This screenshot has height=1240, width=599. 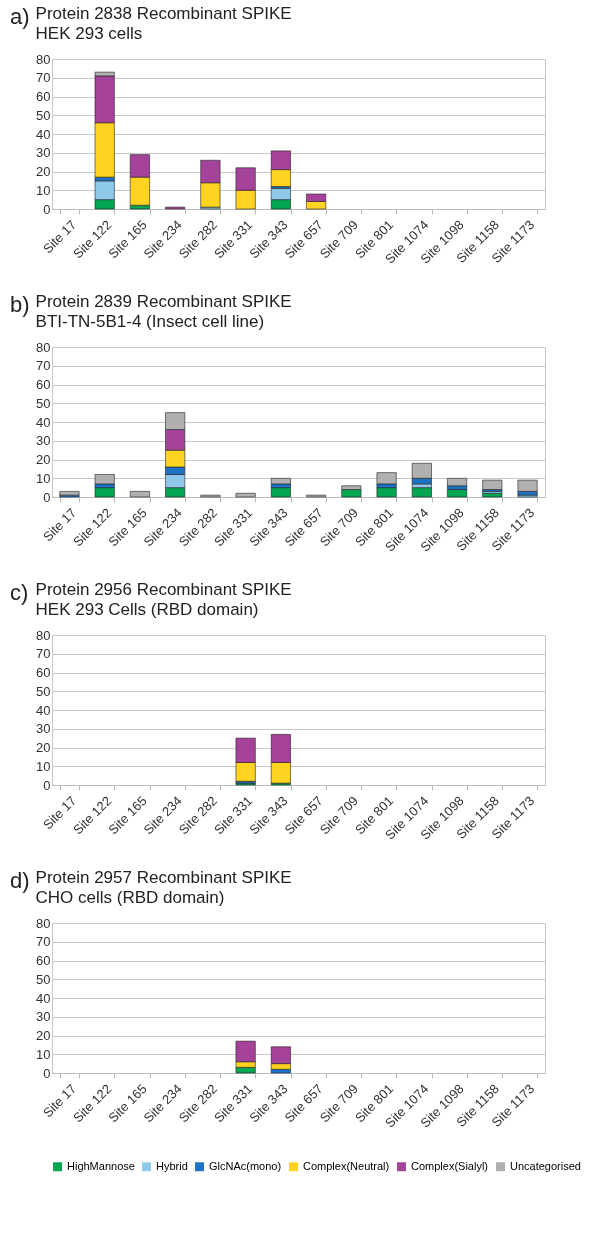 What do you see at coordinates (245, 1165) in the screenshot?
I see `legend-label: GlcNAc(mono)` at bounding box center [245, 1165].